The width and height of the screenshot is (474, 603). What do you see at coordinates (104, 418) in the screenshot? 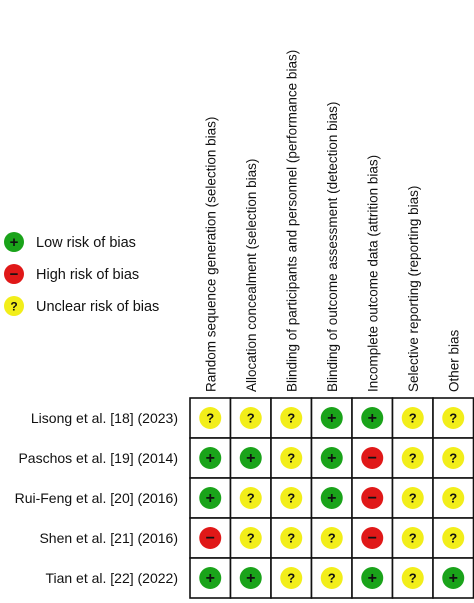
I see `study-label: Lisong et al. [18] (2023)` at bounding box center [104, 418].